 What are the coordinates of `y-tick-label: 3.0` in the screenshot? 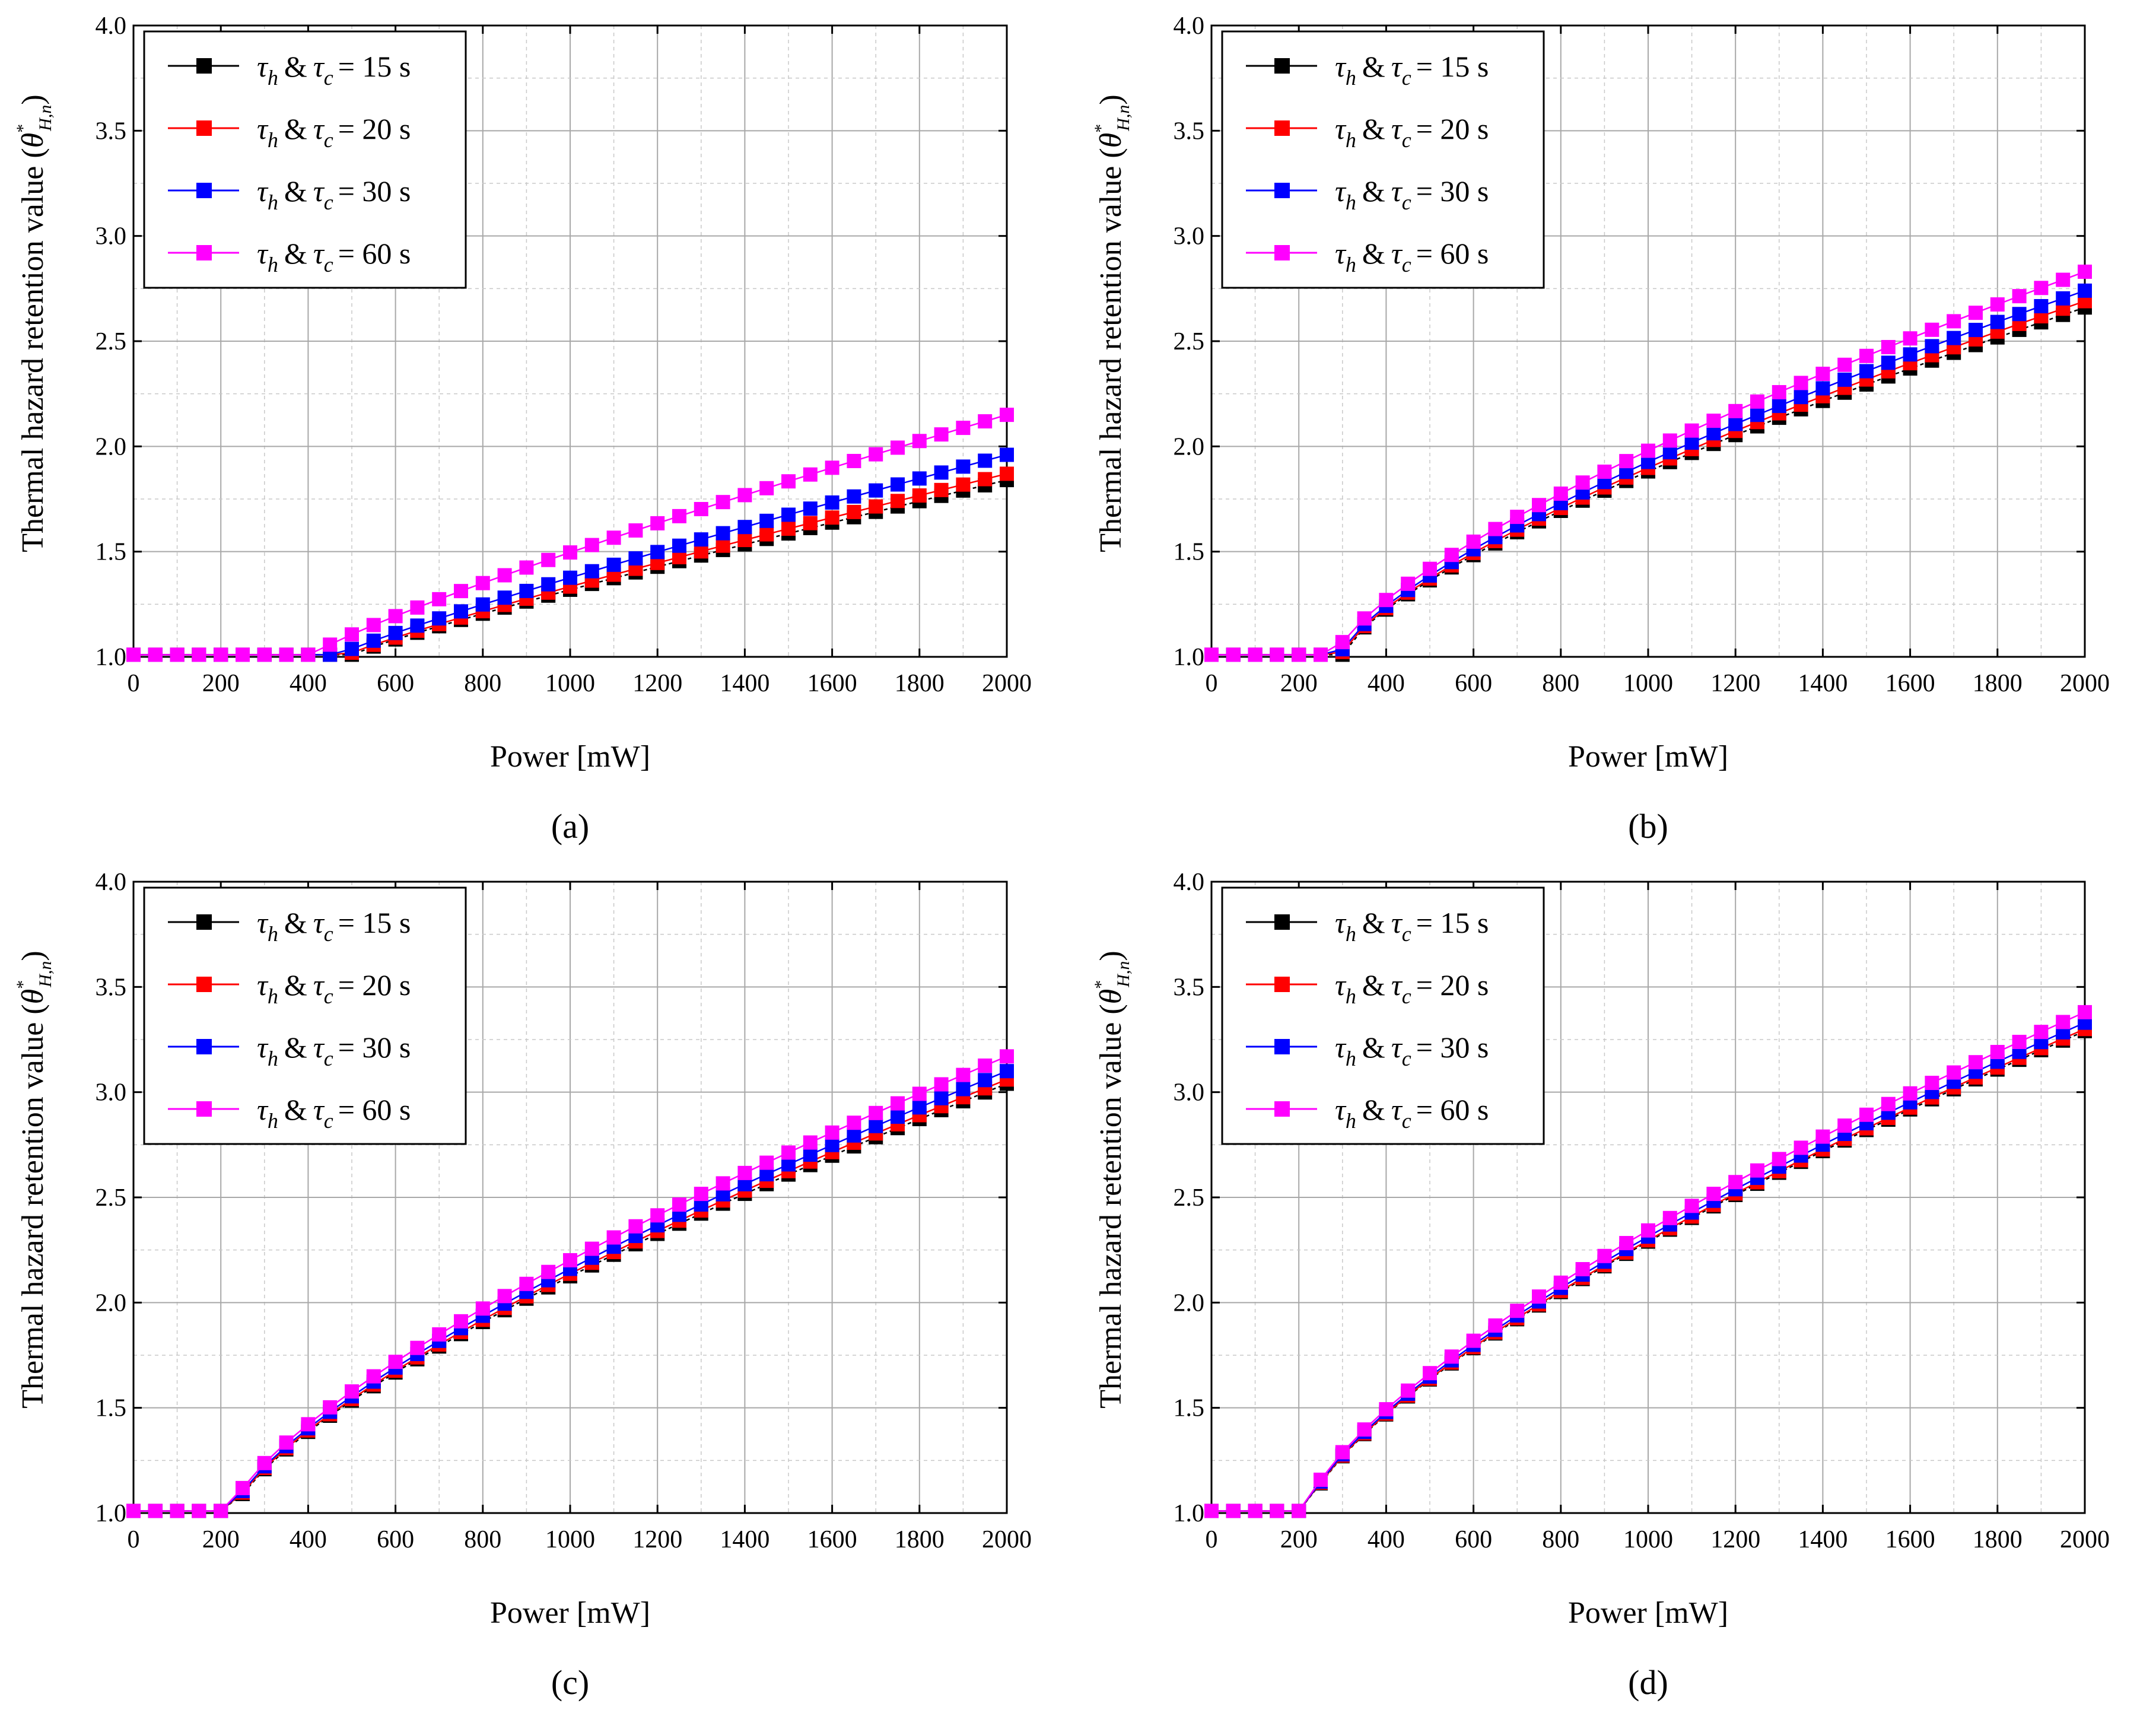 It's located at (111, 1093).